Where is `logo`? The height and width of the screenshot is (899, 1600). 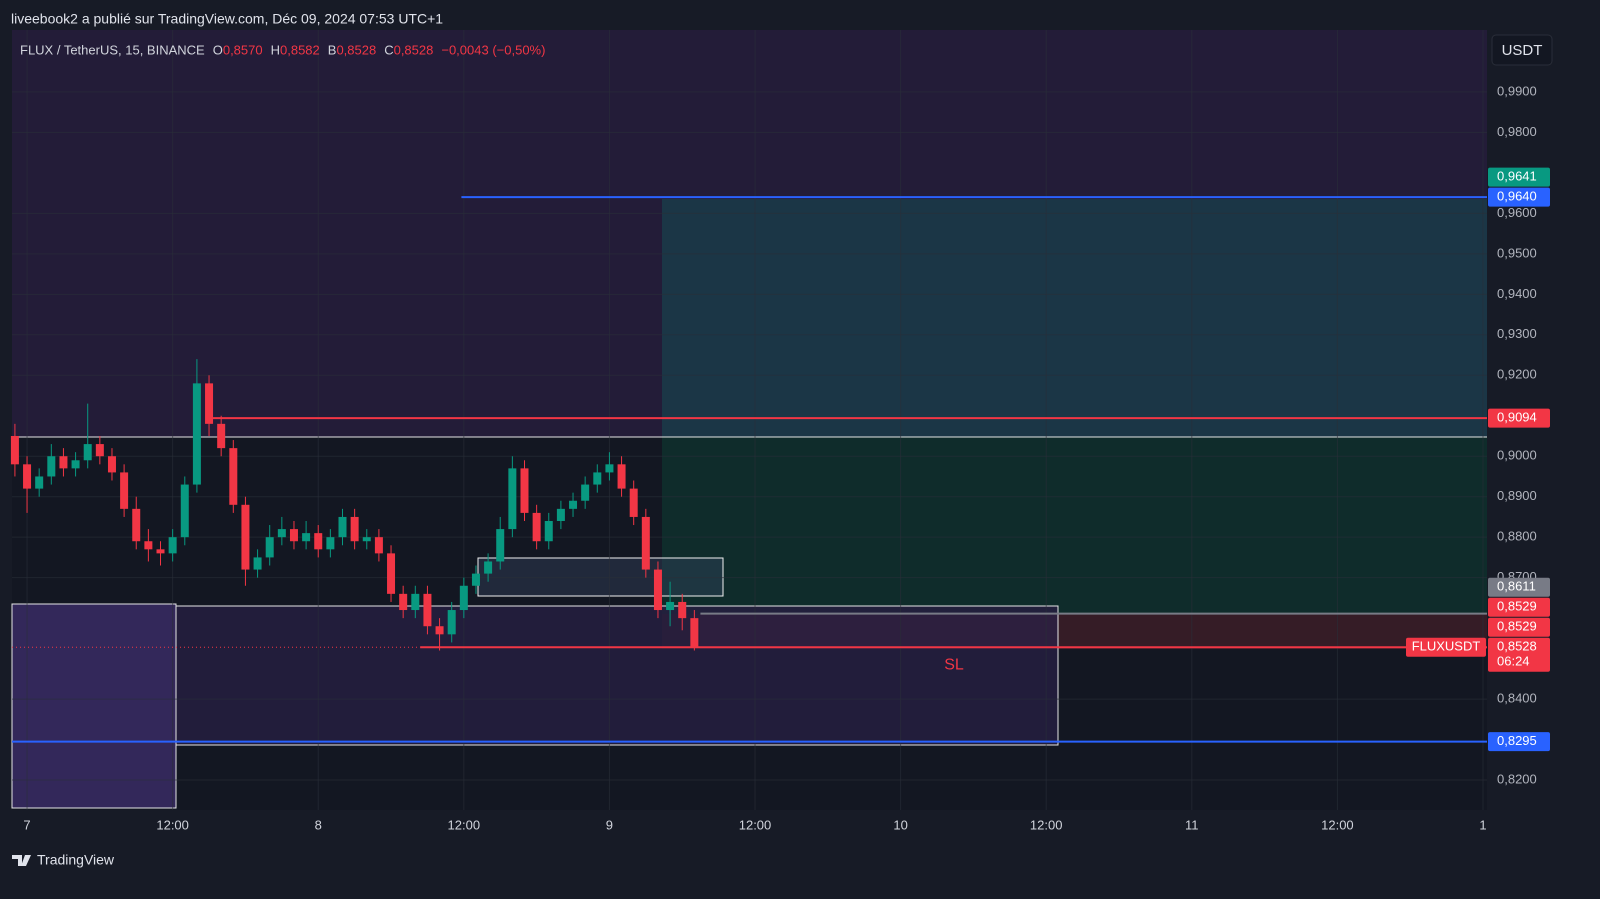
logo is located at coordinates (21, 860).